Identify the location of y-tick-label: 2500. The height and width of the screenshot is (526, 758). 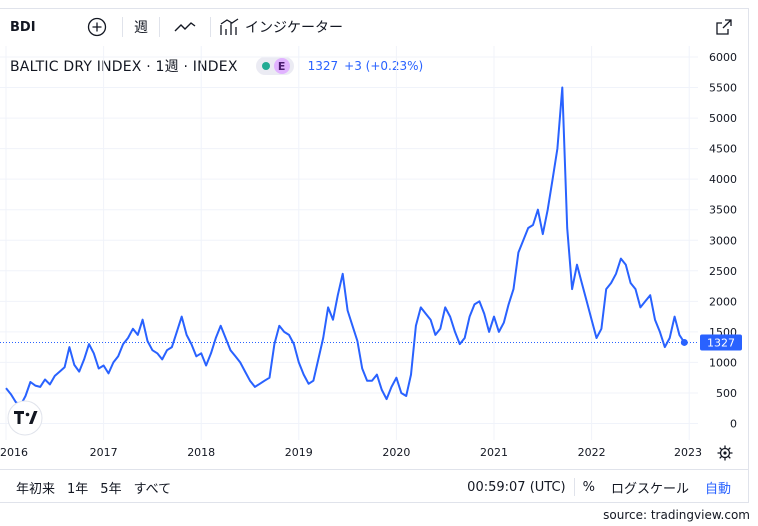
(723, 271).